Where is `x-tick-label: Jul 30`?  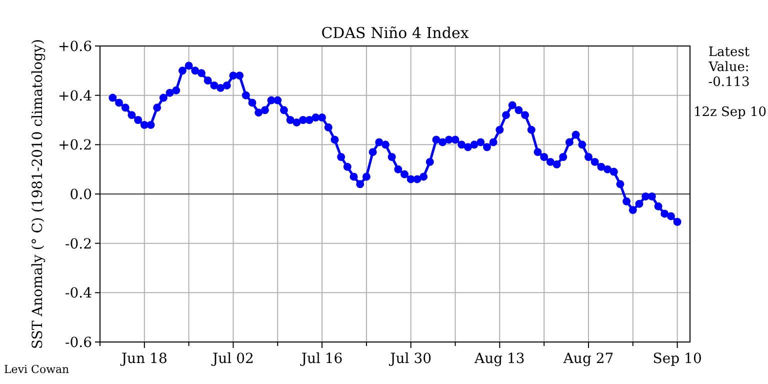
x-tick-label: Jul 30 is located at coordinates (410, 359).